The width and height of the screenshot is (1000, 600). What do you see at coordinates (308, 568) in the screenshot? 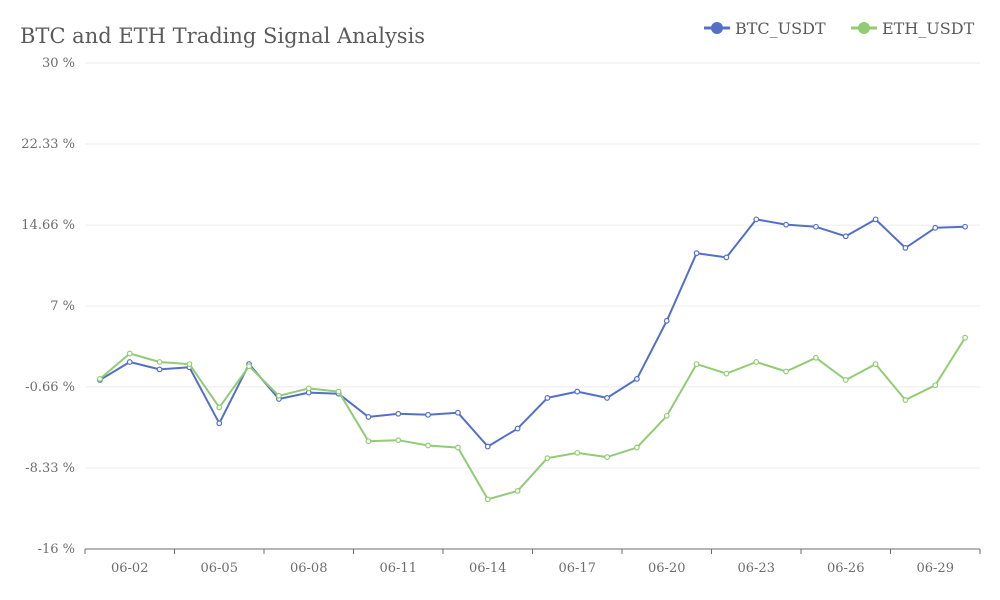
I see `x-tick-label: 06-08` at bounding box center [308, 568].